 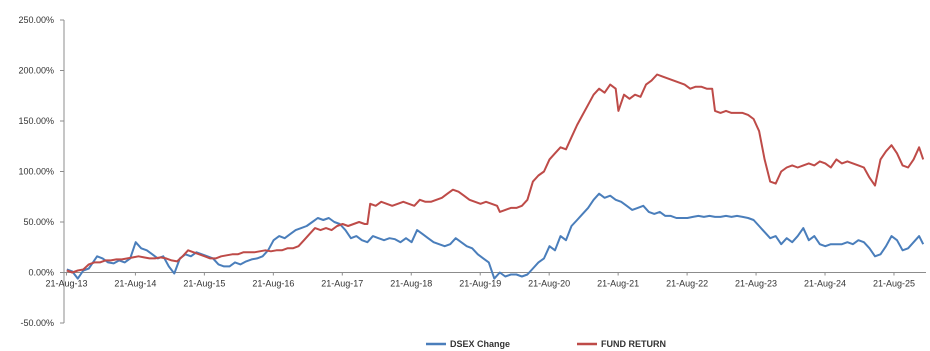 What do you see at coordinates (687, 284) in the screenshot?
I see `x-tick-label: 21-Aug-22` at bounding box center [687, 284].